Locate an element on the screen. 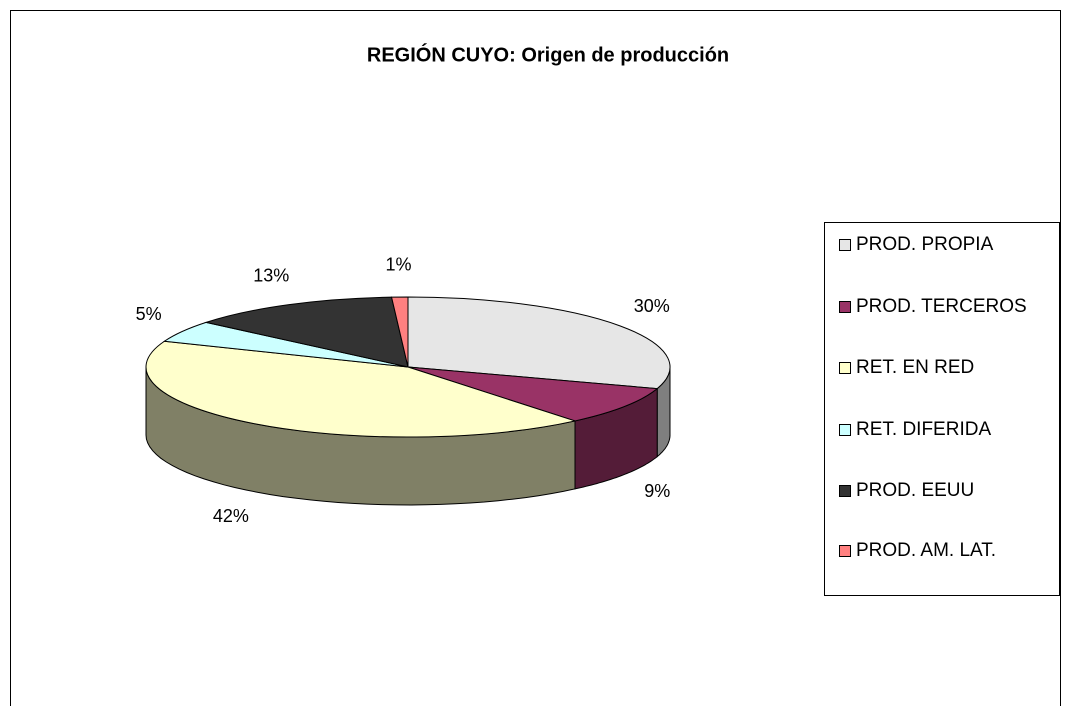 This screenshot has width=1072, height=706. data-label: 42% is located at coordinates (231, 516).